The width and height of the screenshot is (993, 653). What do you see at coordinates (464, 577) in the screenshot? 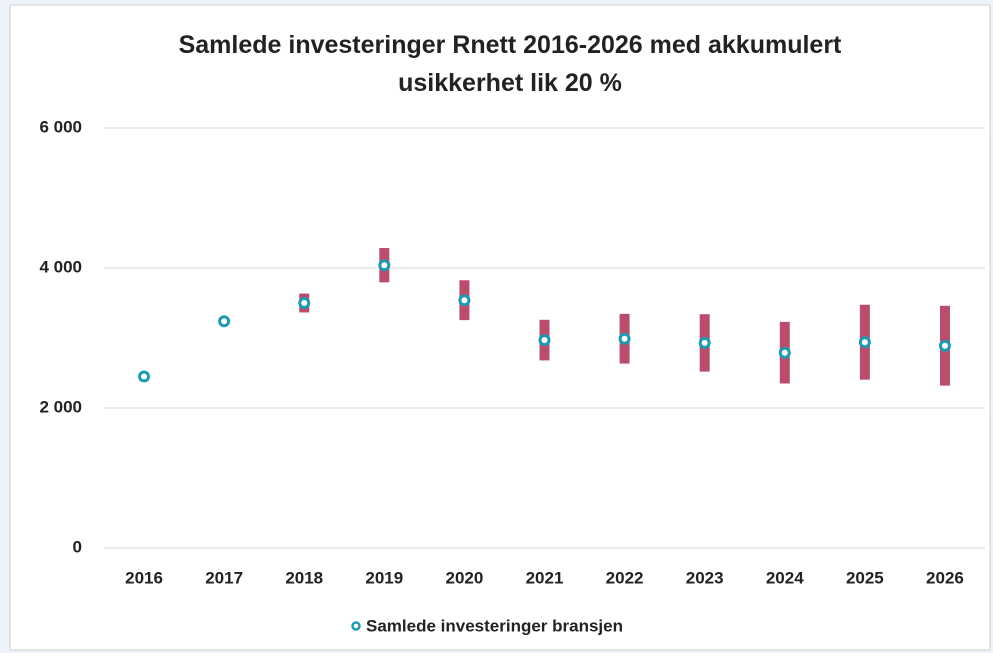
I see `x-tick-label: 2020` at bounding box center [464, 577].